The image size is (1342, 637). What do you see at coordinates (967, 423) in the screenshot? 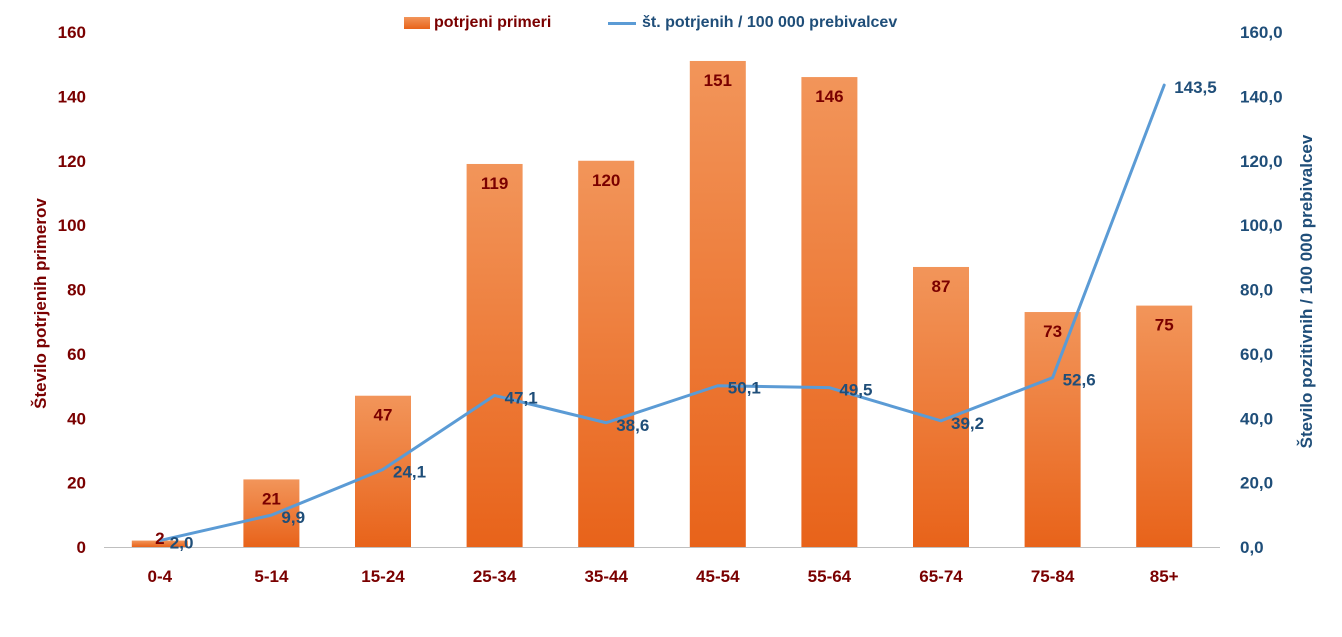
I see `line-data-label: 39,2` at bounding box center [967, 423].